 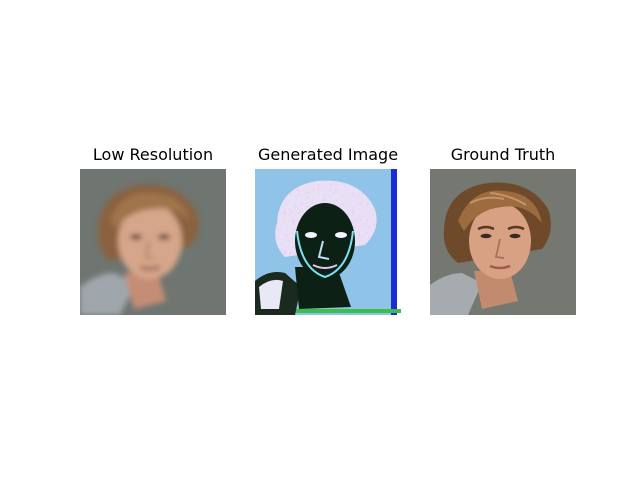 I want to click on shirt-highlight, so click(x=271, y=294).